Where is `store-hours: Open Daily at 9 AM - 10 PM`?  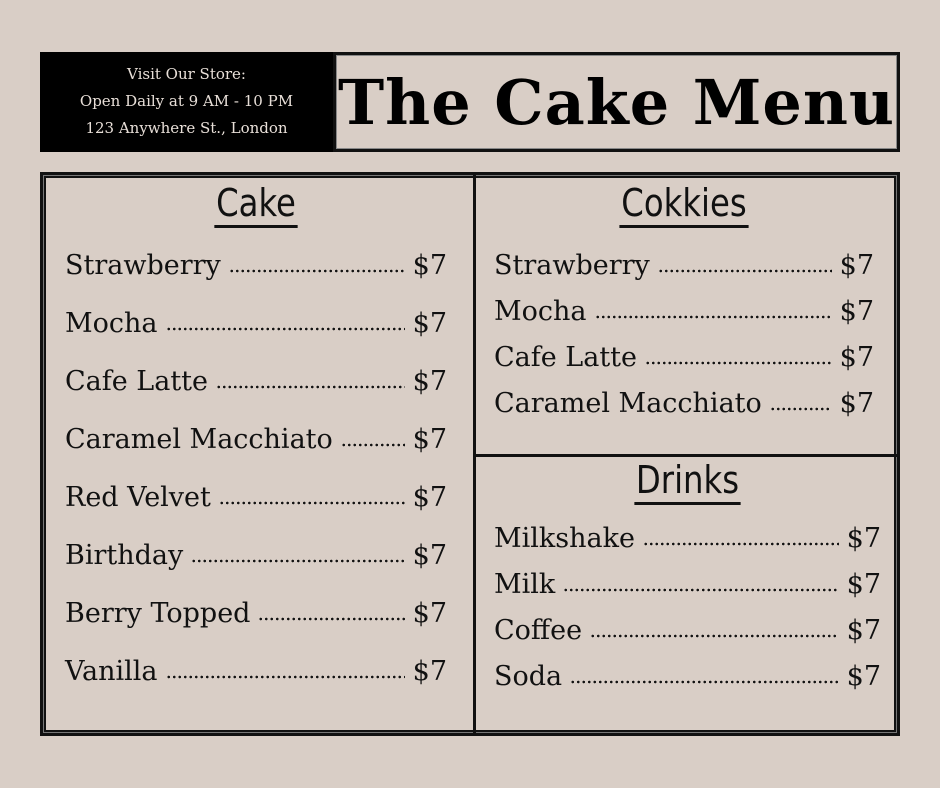
store-hours: Open Daily at 9 AM - 10 PM is located at coordinates (186, 101).